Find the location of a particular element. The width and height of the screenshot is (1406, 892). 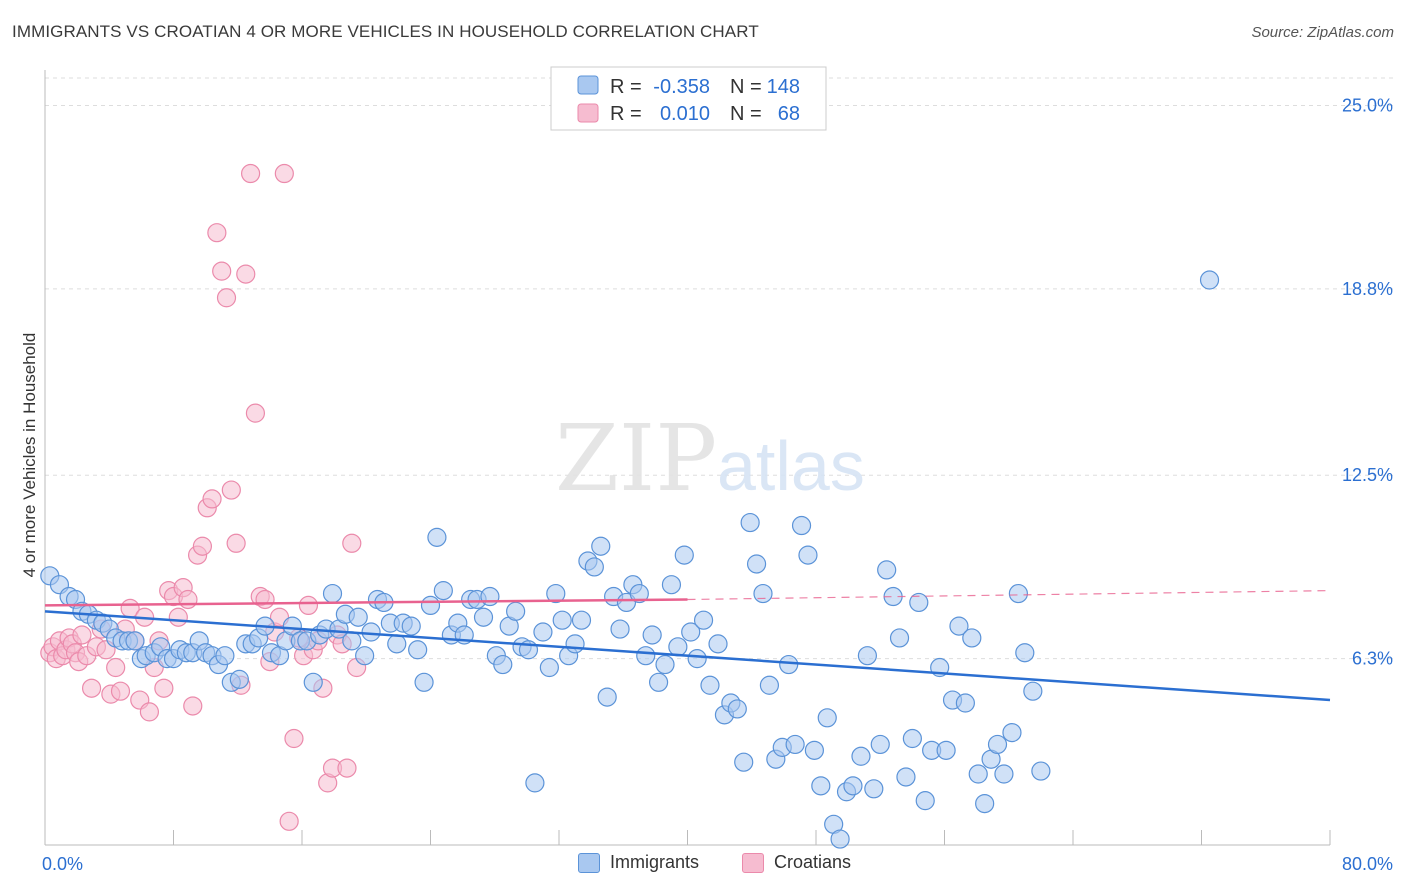

legend-n-value-2: 68 is located at coordinates (789, 114).